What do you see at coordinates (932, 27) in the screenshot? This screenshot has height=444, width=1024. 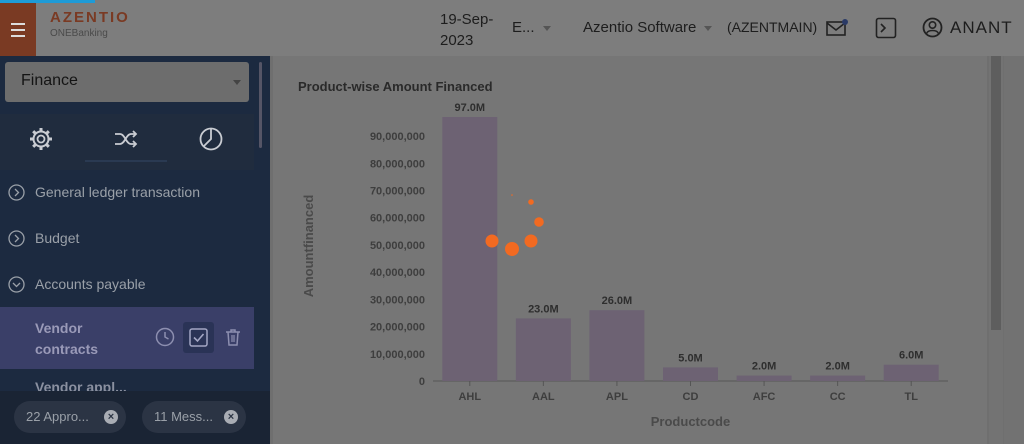 I see `user-icon` at bounding box center [932, 27].